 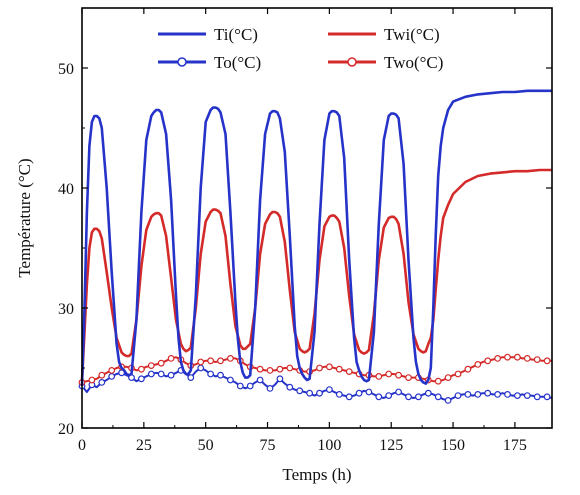 I want to click on x-tick-label: 75, so click(x=268, y=445).